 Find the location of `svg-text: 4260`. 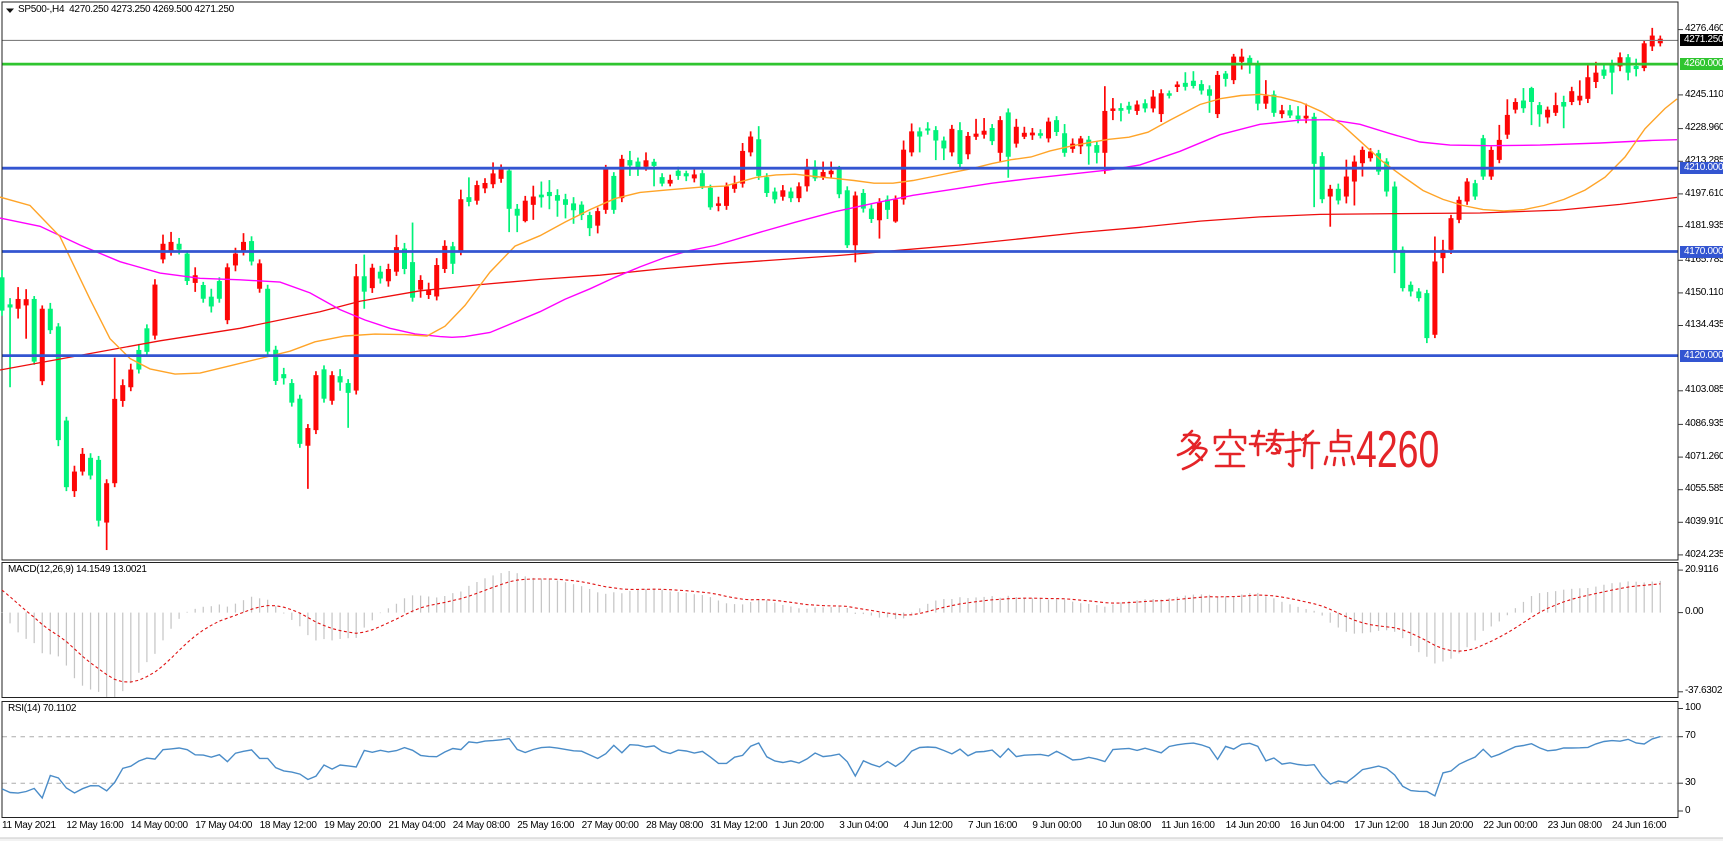

svg-text: 4260 is located at coordinates (1397, 449).